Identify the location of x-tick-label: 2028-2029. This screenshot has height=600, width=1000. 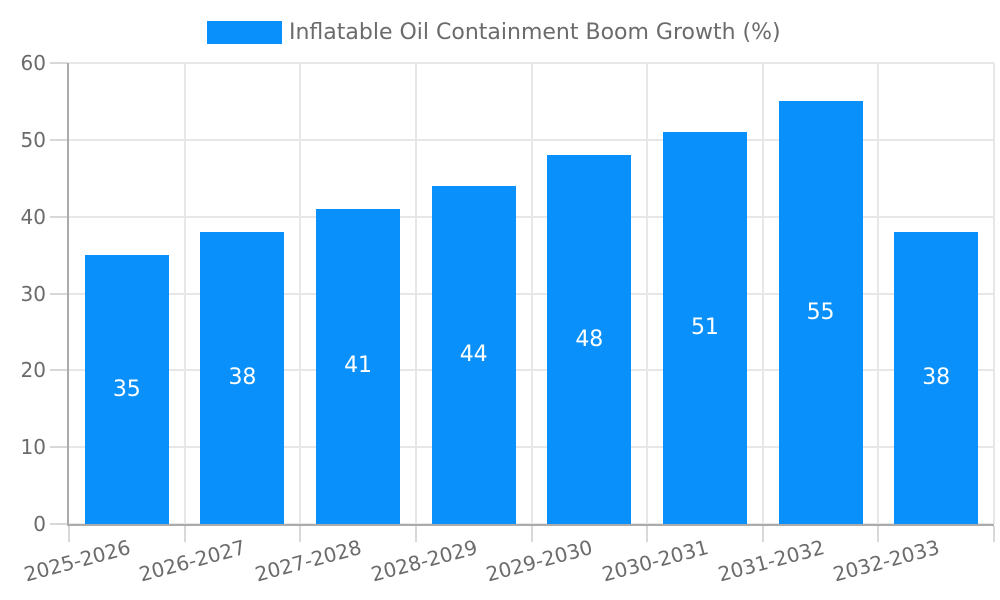
(424, 561).